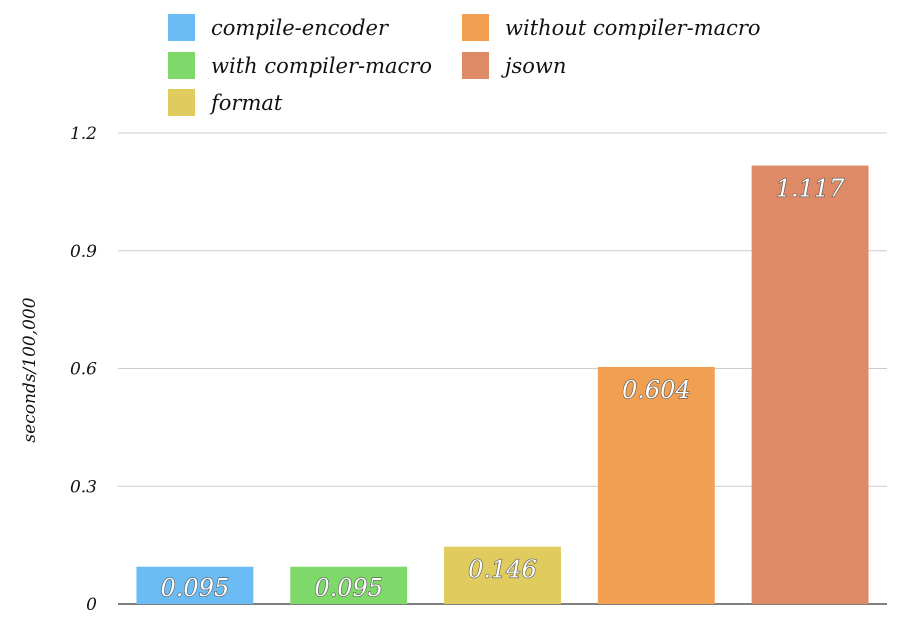 This screenshot has width=906, height=631. I want to click on bar-value-label: 0.146, so click(502, 570).